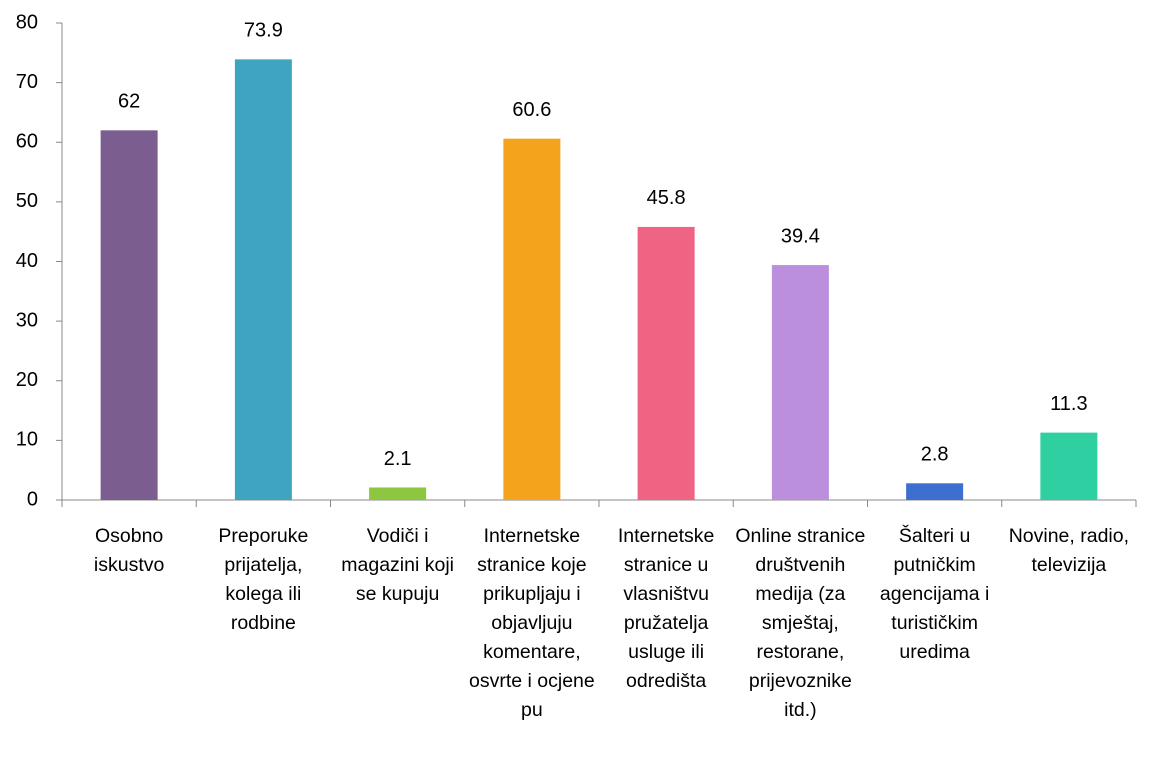 This screenshot has height=774, width=1164. Describe the element at coordinates (27, 261) in the screenshot. I see `y-tick-label: 40` at that location.